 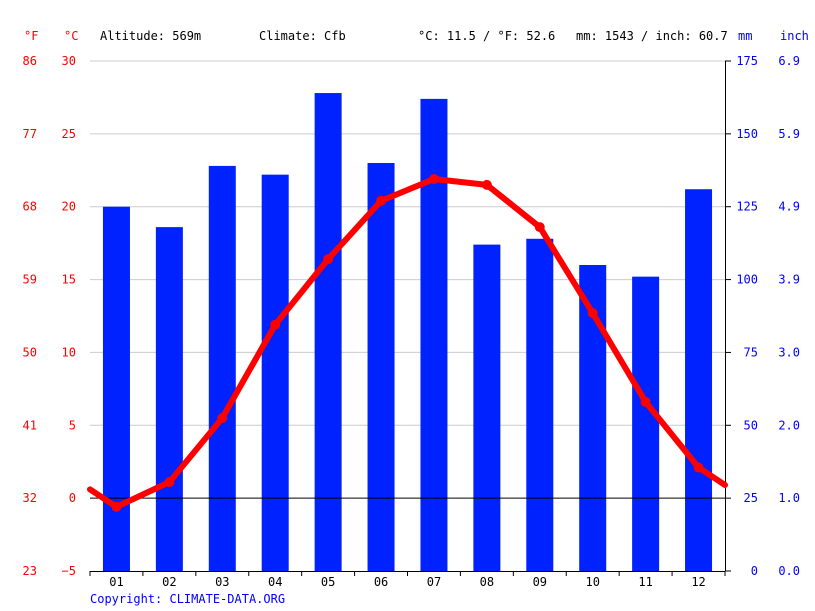 What do you see at coordinates (31, 36) in the screenshot?
I see `fahrenheit-unit-label: °F` at bounding box center [31, 36].